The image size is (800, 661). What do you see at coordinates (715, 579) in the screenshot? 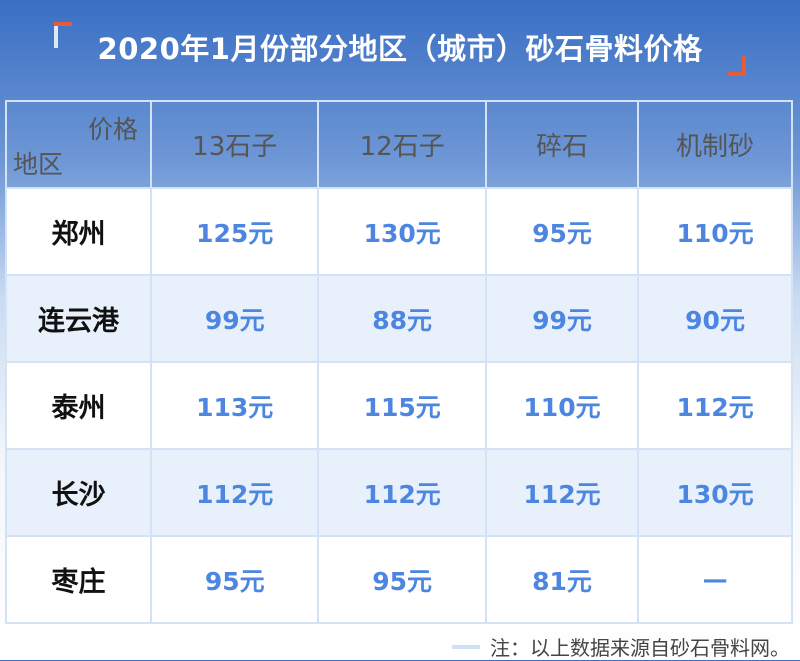
I see `price-cell: —` at bounding box center [715, 579].